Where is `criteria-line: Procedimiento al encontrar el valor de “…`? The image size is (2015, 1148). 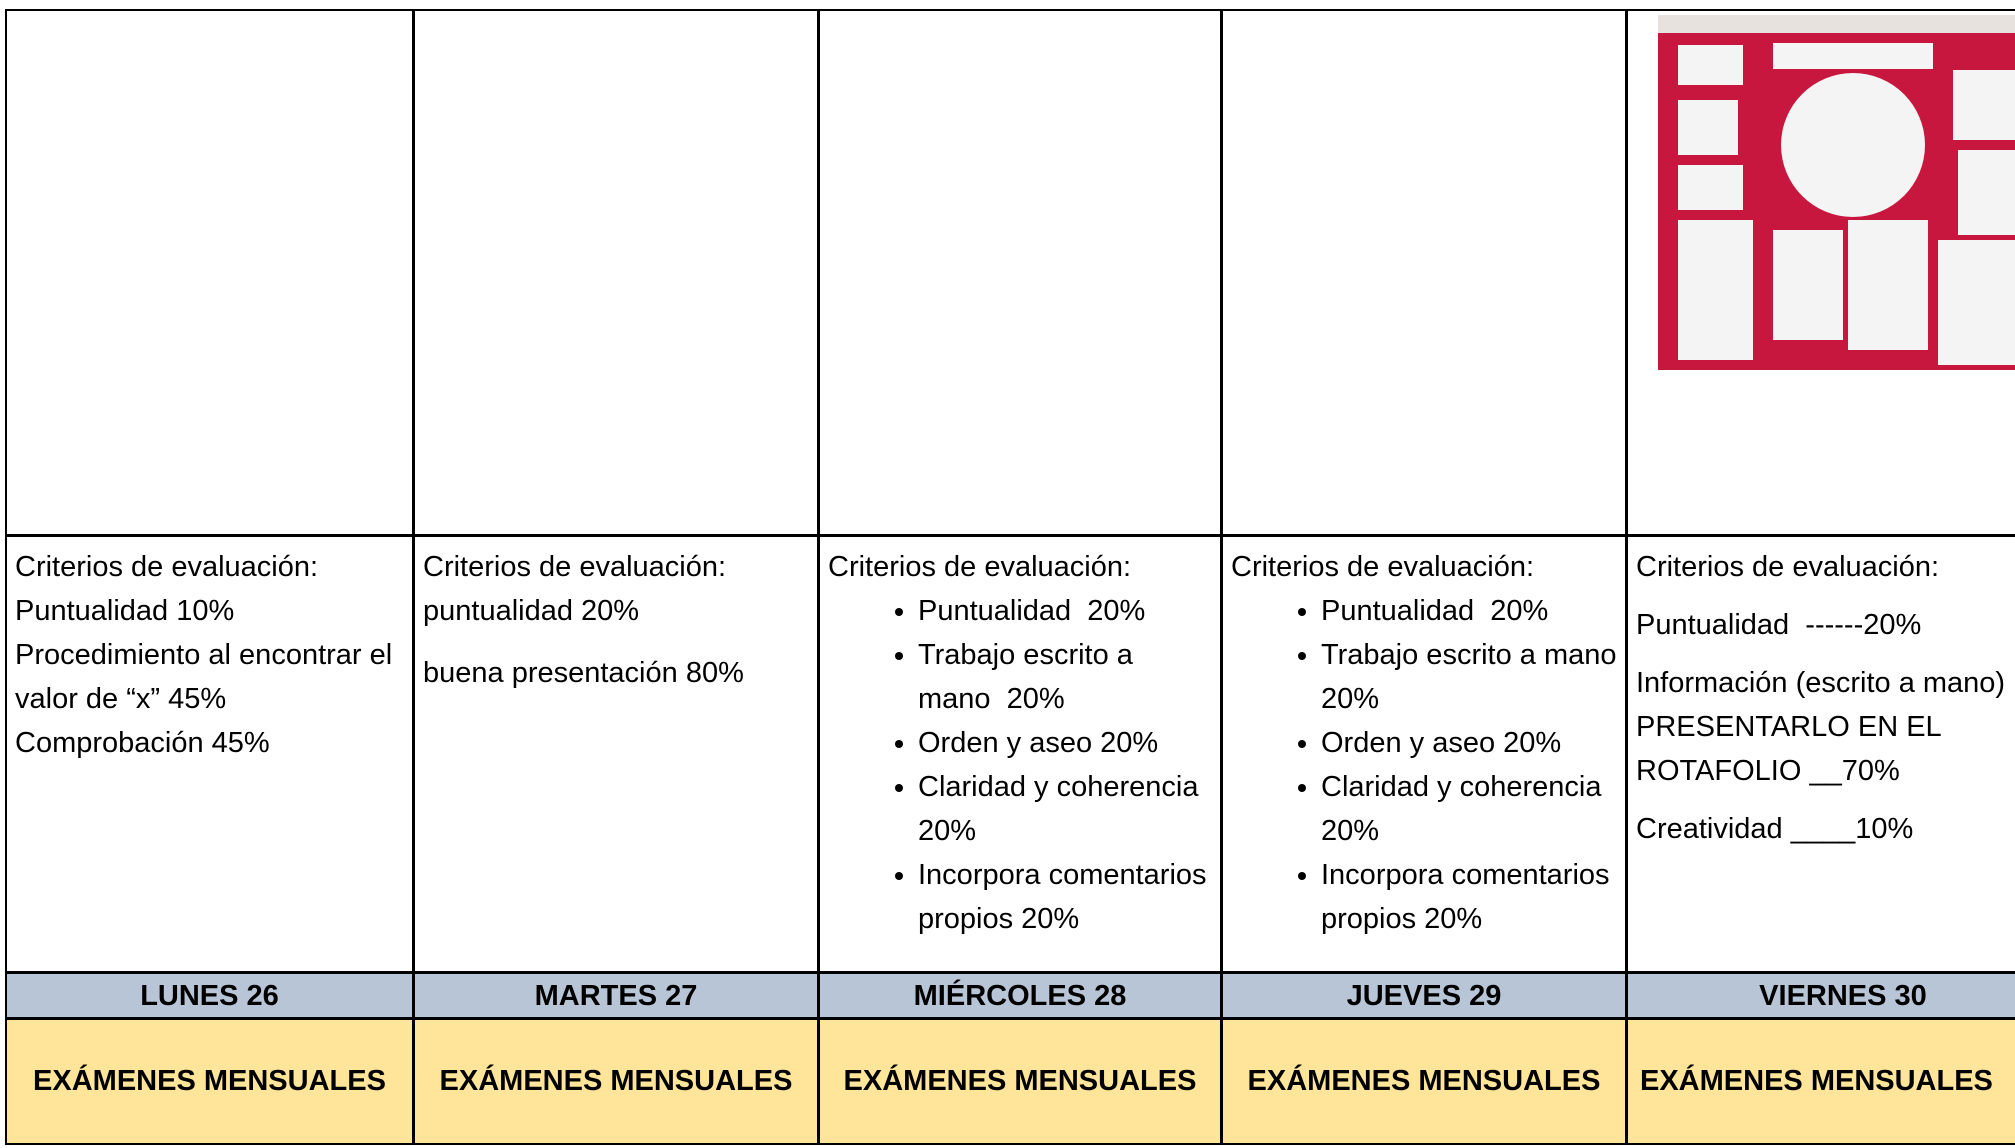
criteria-line: Procedimiento al encontrar el valor de “… is located at coordinates (208, 677).